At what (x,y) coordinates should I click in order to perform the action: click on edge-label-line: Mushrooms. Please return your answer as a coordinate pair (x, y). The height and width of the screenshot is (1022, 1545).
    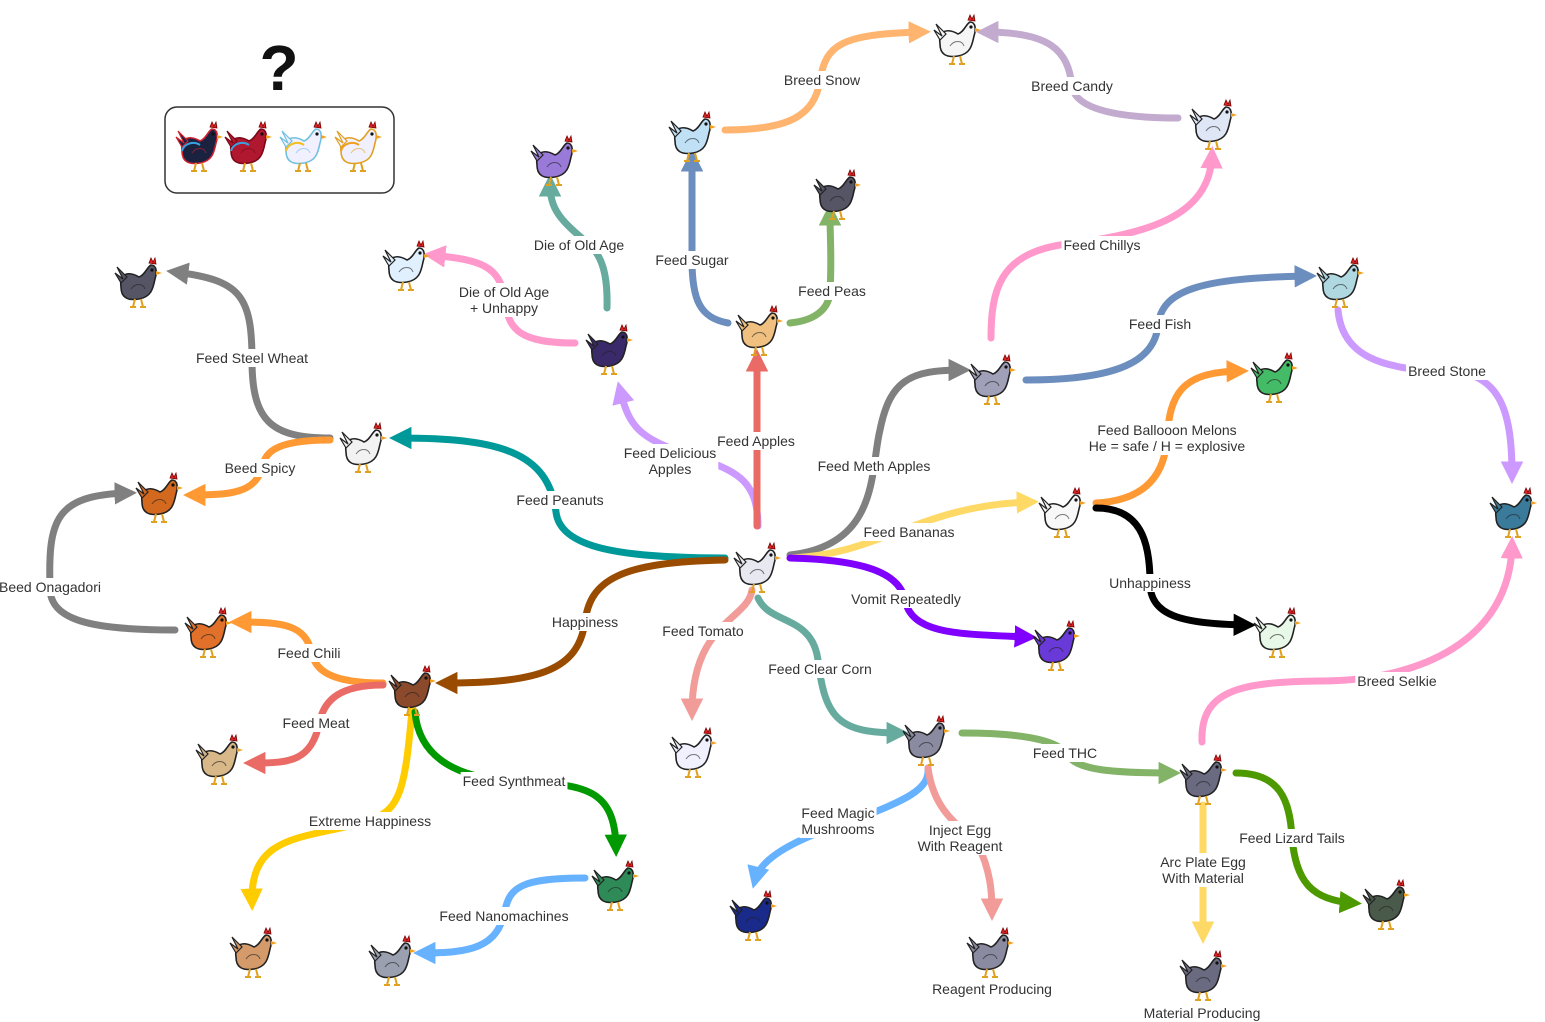
    Looking at the image, I should click on (837, 829).